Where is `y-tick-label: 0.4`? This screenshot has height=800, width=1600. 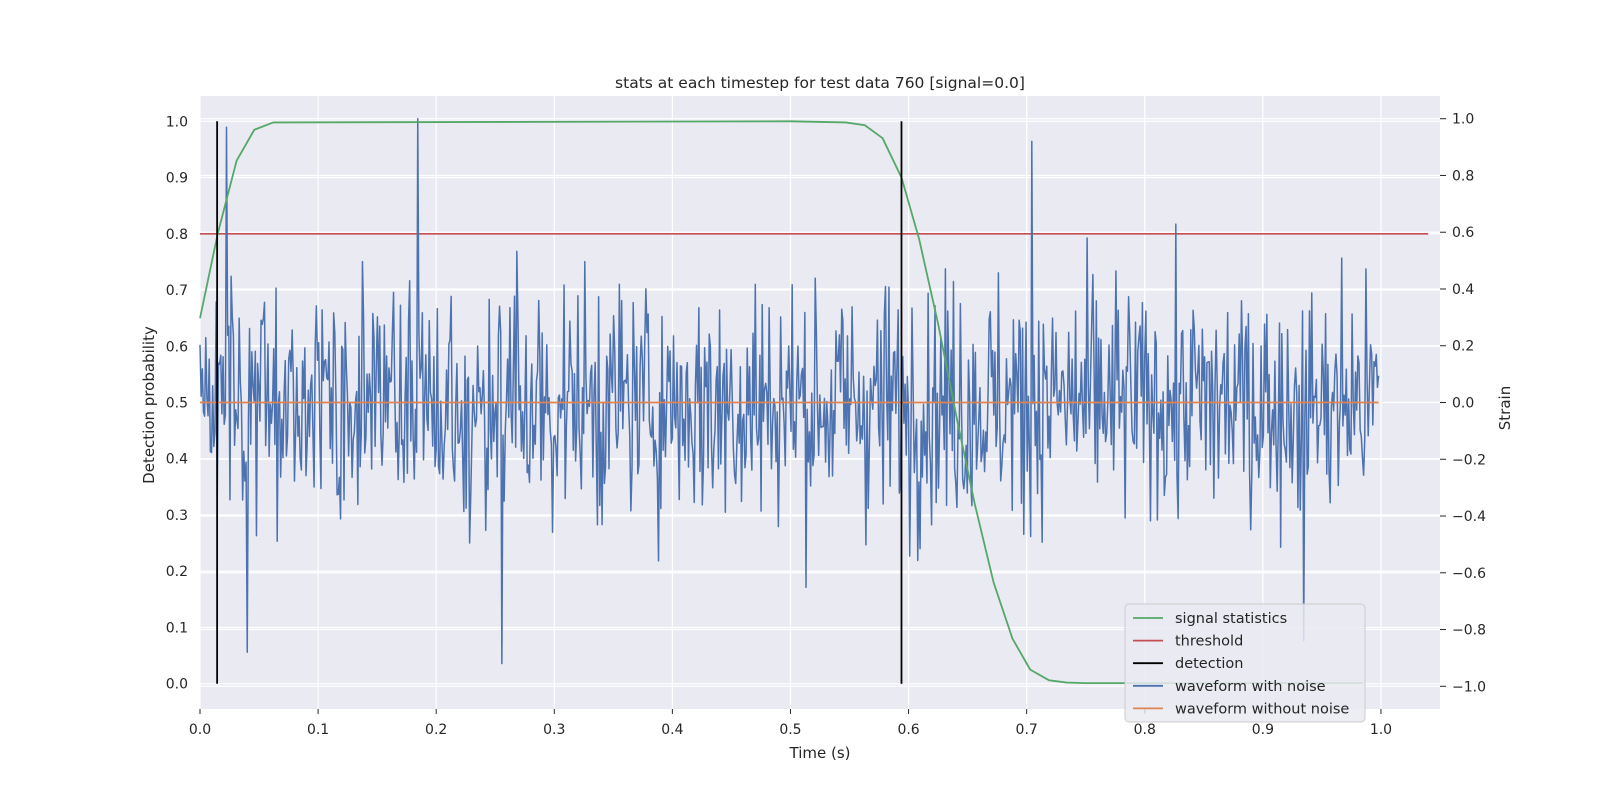
y-tick-label: 0.4 is located at coordinates (177, 460).